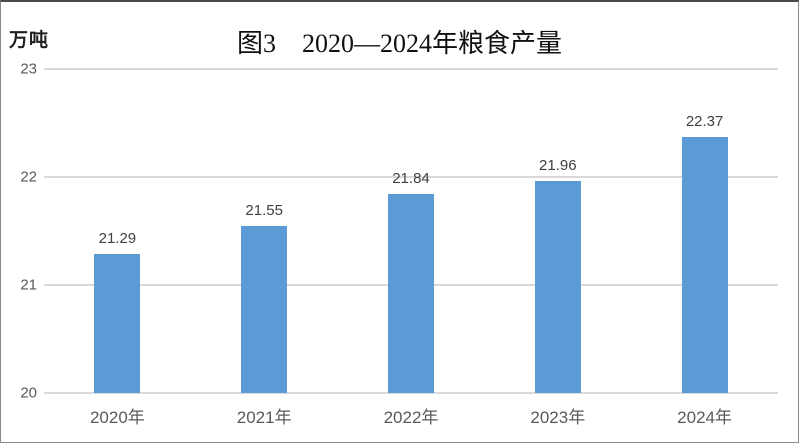 Image resolution: width=799 pixels, height=443 pixels. I want to click on y-tick-label-20: 20, so click(28, 393).